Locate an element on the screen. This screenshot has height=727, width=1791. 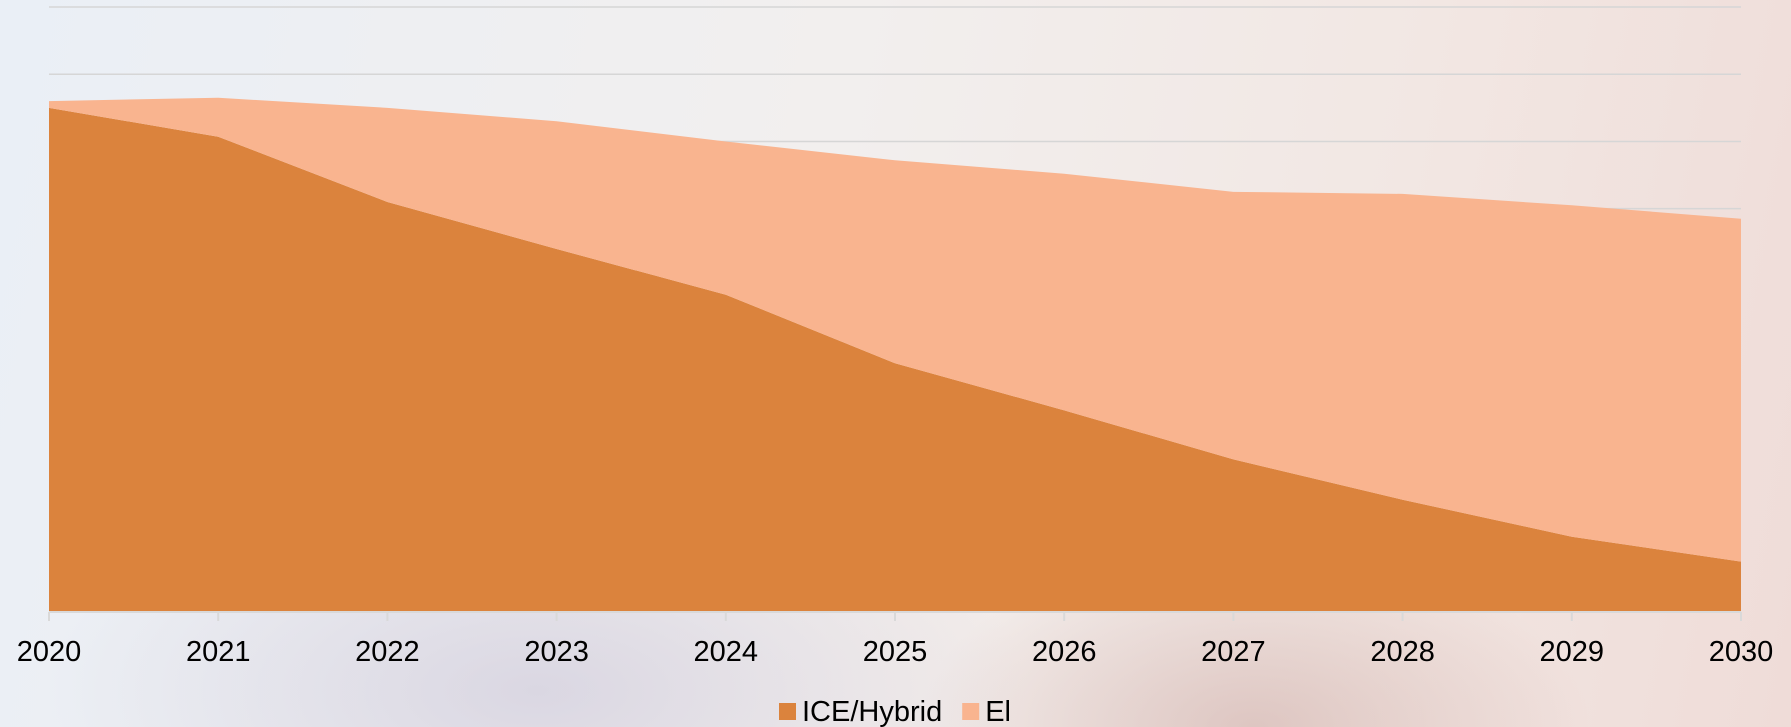
legend-item: ICE/Hybrid is located at coordinates (860, 711).